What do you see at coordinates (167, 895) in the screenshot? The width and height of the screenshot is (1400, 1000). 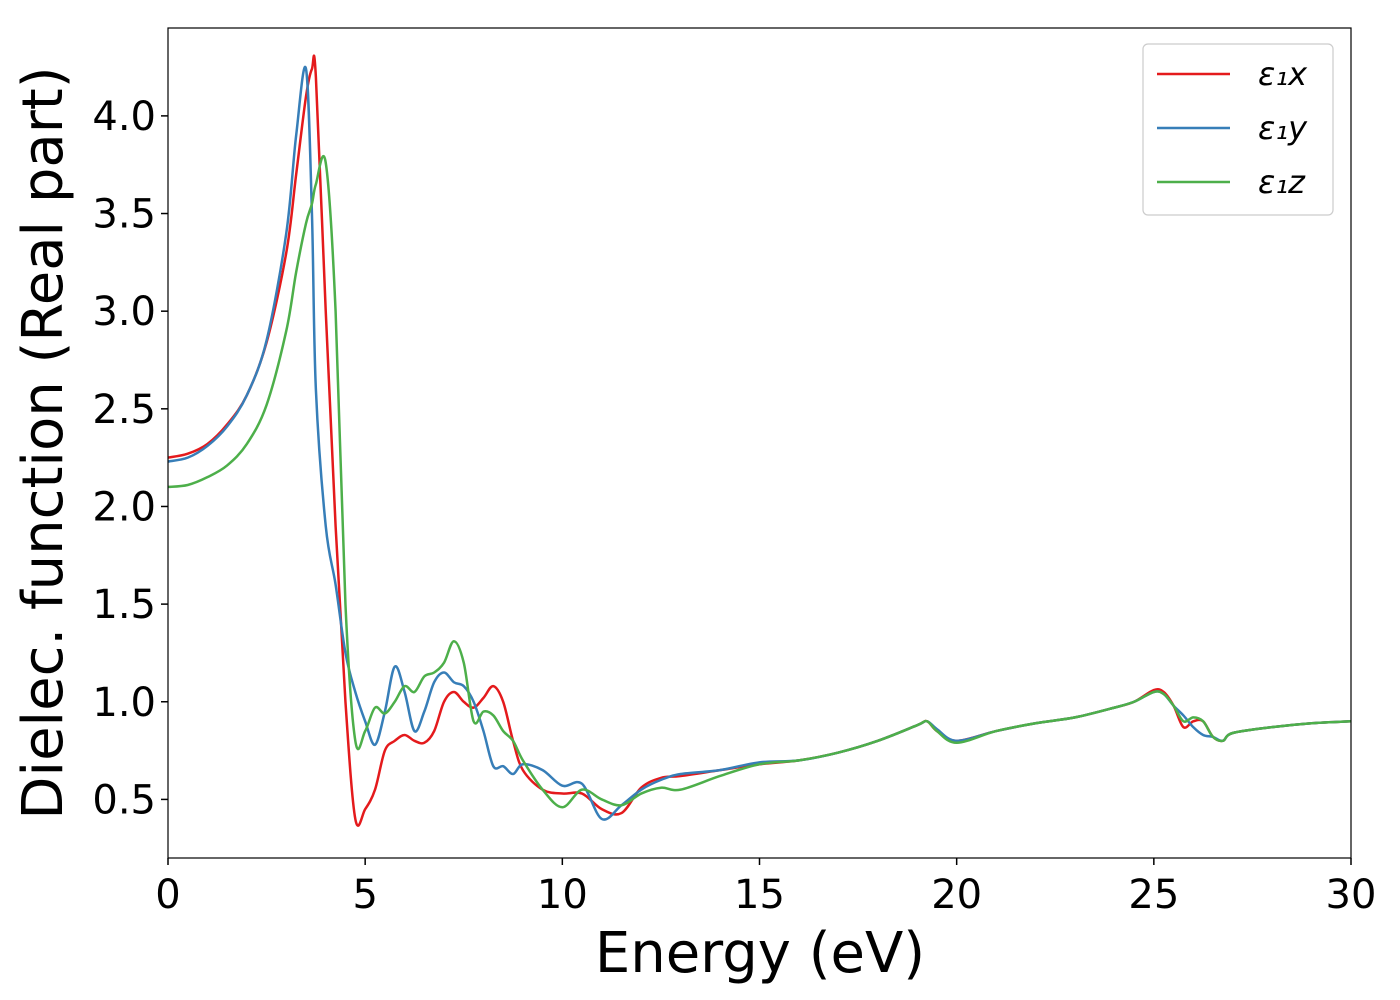 I see `x-tick-label: 0` at bounding box center [167, 895].